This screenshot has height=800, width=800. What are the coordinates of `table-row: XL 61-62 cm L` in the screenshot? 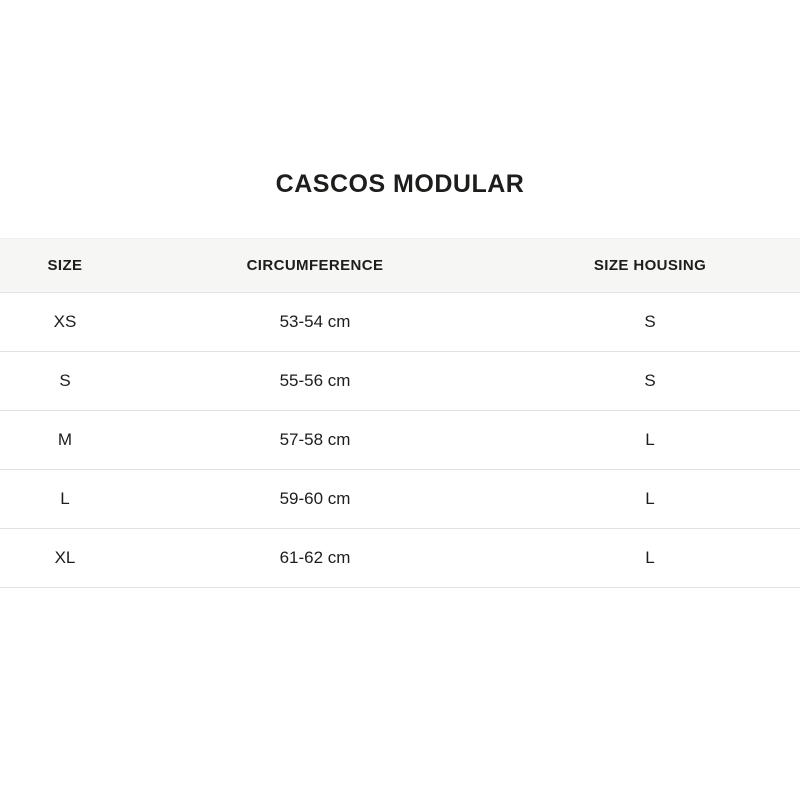 It's located at (400, 558).